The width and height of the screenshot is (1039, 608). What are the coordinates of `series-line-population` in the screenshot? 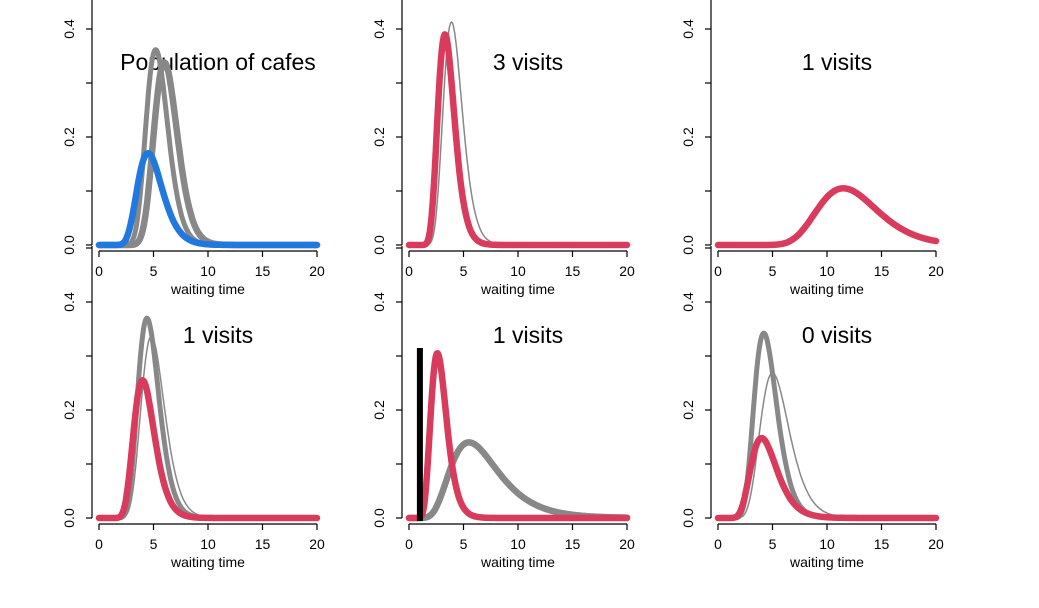 It's located at (208, 199).